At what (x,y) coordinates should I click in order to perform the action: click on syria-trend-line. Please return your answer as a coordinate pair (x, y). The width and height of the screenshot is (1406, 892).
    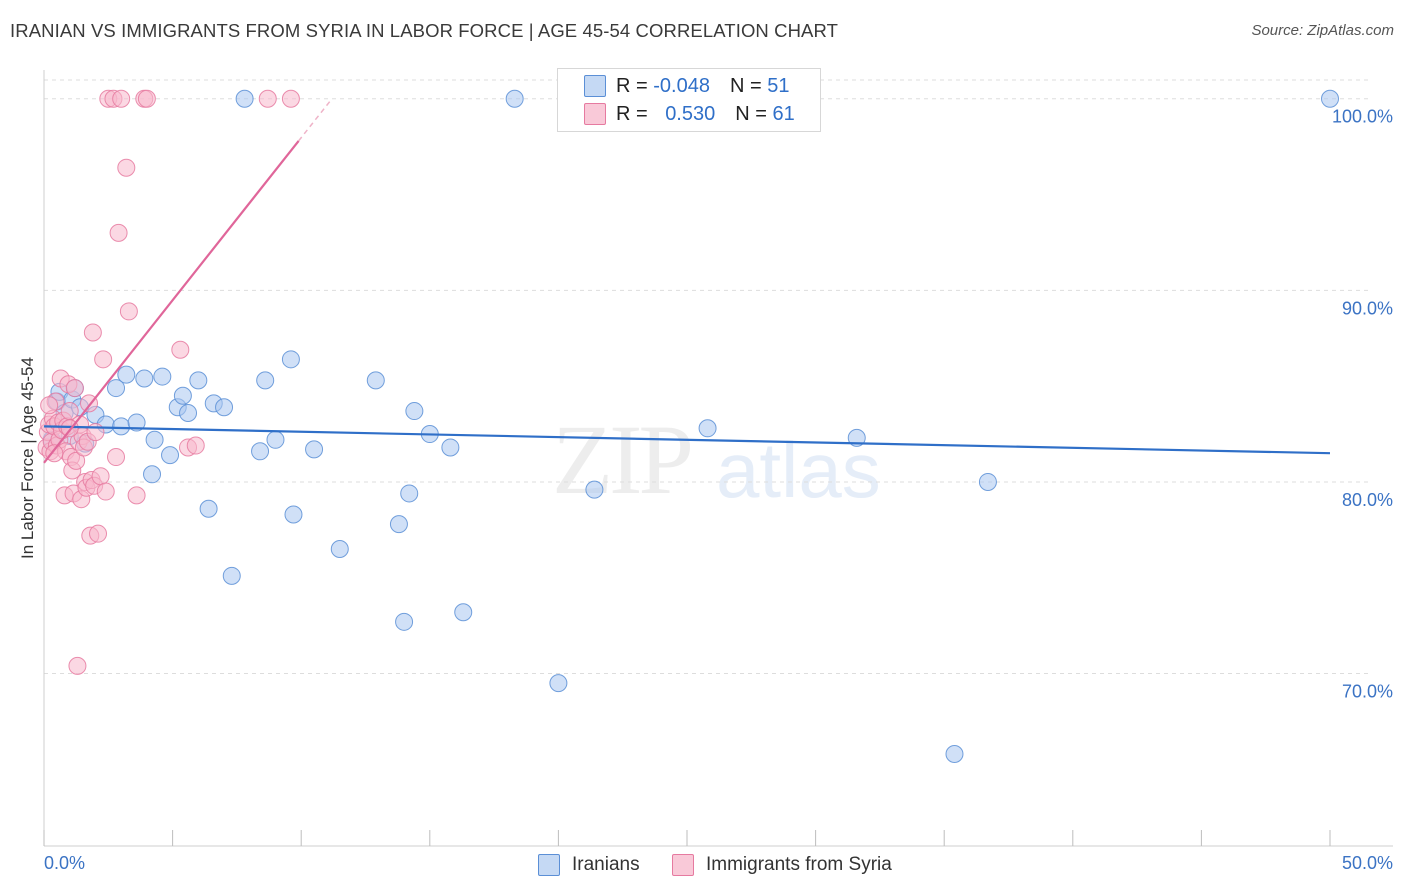
    Looking at the image, I should click on (171, 302).